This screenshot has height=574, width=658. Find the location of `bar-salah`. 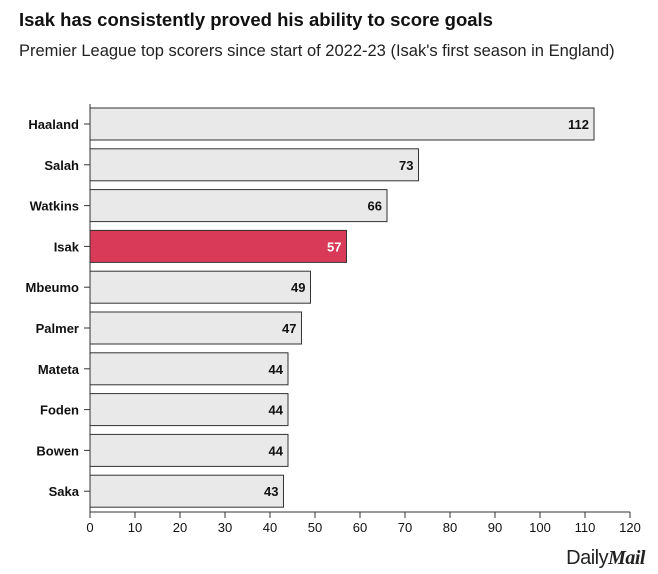

bar-salah is located at coordinates (254, 165).